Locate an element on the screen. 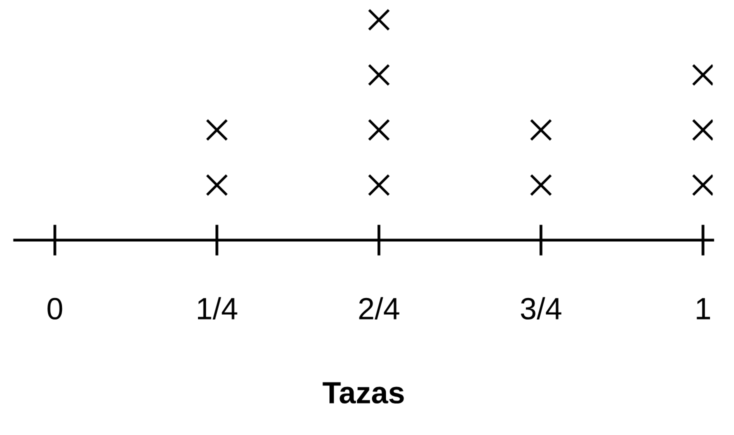 This screenshot has width=734, height=435. x-tick-label: 3/4 is located at coordinates (541, 308).